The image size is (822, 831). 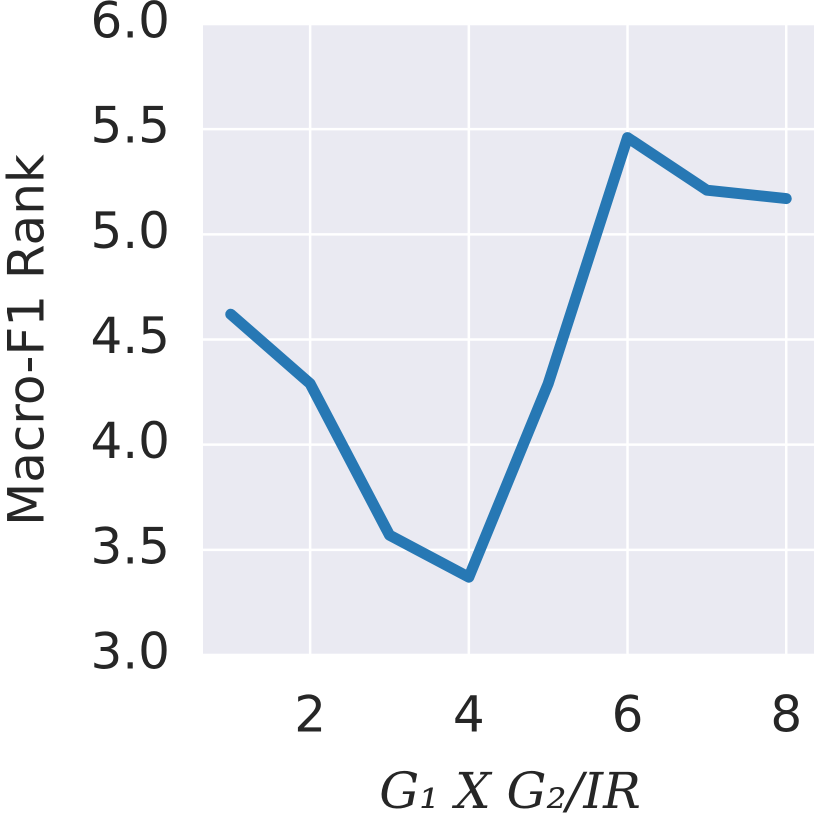 I want to click on y-tick-label: 3.5, so click(x=130, y=546).